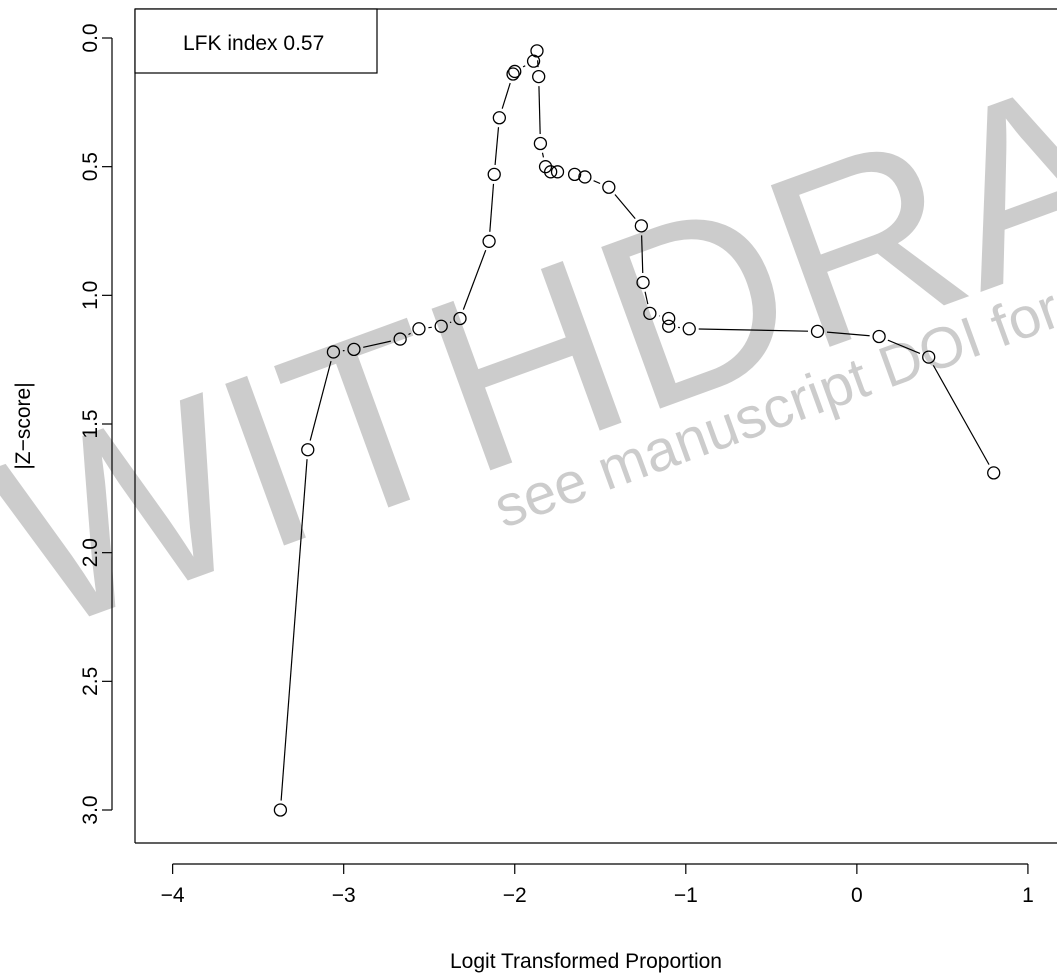  What do you see at coordinates (90, 166) in the screenshot?
I see `y-tick-label: 0.5` at bounding box center [90, 166].